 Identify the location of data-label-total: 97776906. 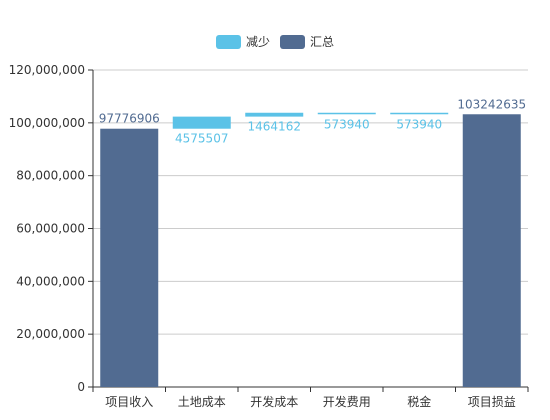
(129, 119).